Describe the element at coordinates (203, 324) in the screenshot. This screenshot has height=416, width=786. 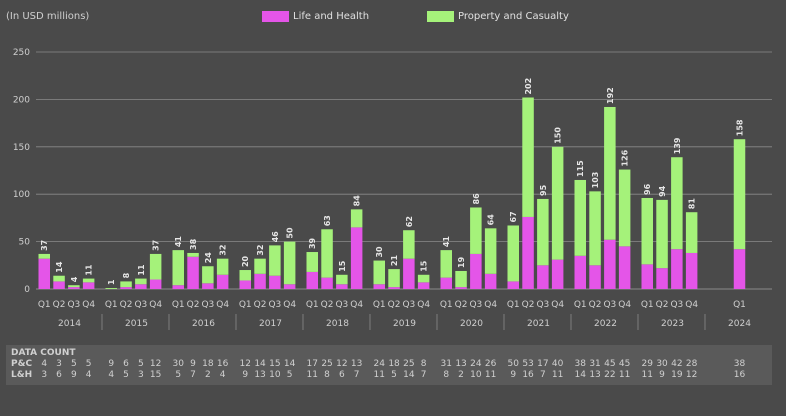
I see `year-label: 2016` at that location.